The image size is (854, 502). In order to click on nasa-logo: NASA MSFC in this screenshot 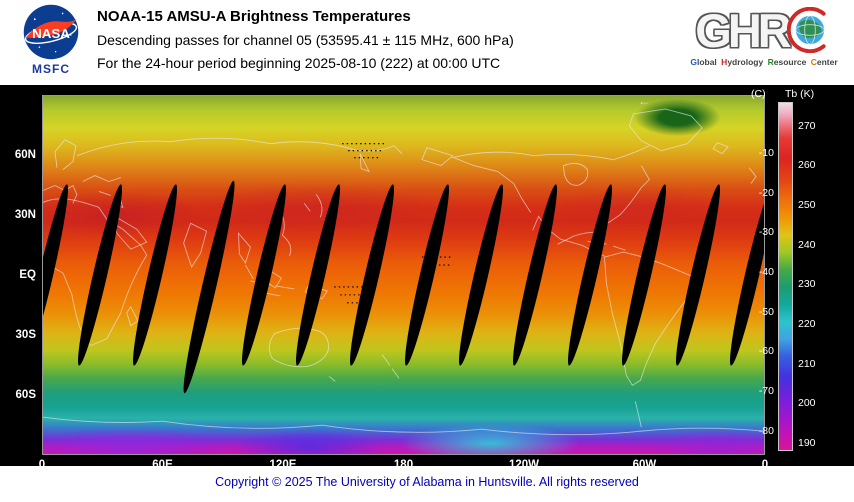, I will do `click(51, 39)`.